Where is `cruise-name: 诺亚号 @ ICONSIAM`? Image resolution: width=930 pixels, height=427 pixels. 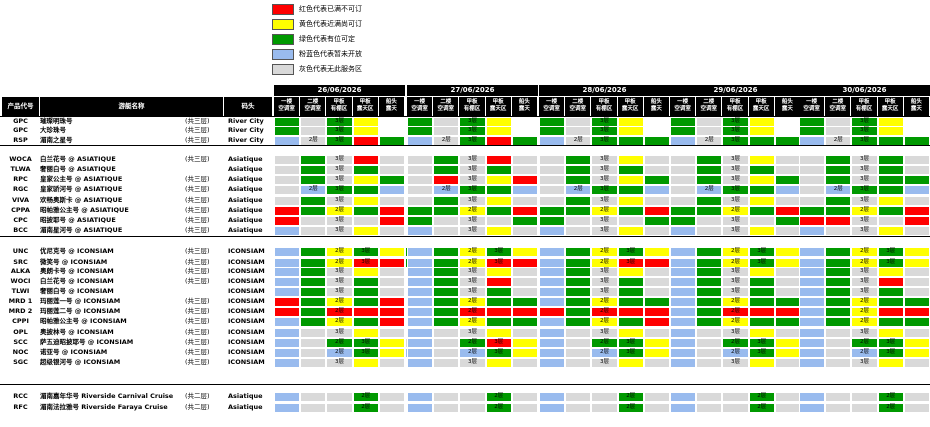 cruise-name: 诺亚号 @ ICONSIAM is located at coordinates (74, 352).